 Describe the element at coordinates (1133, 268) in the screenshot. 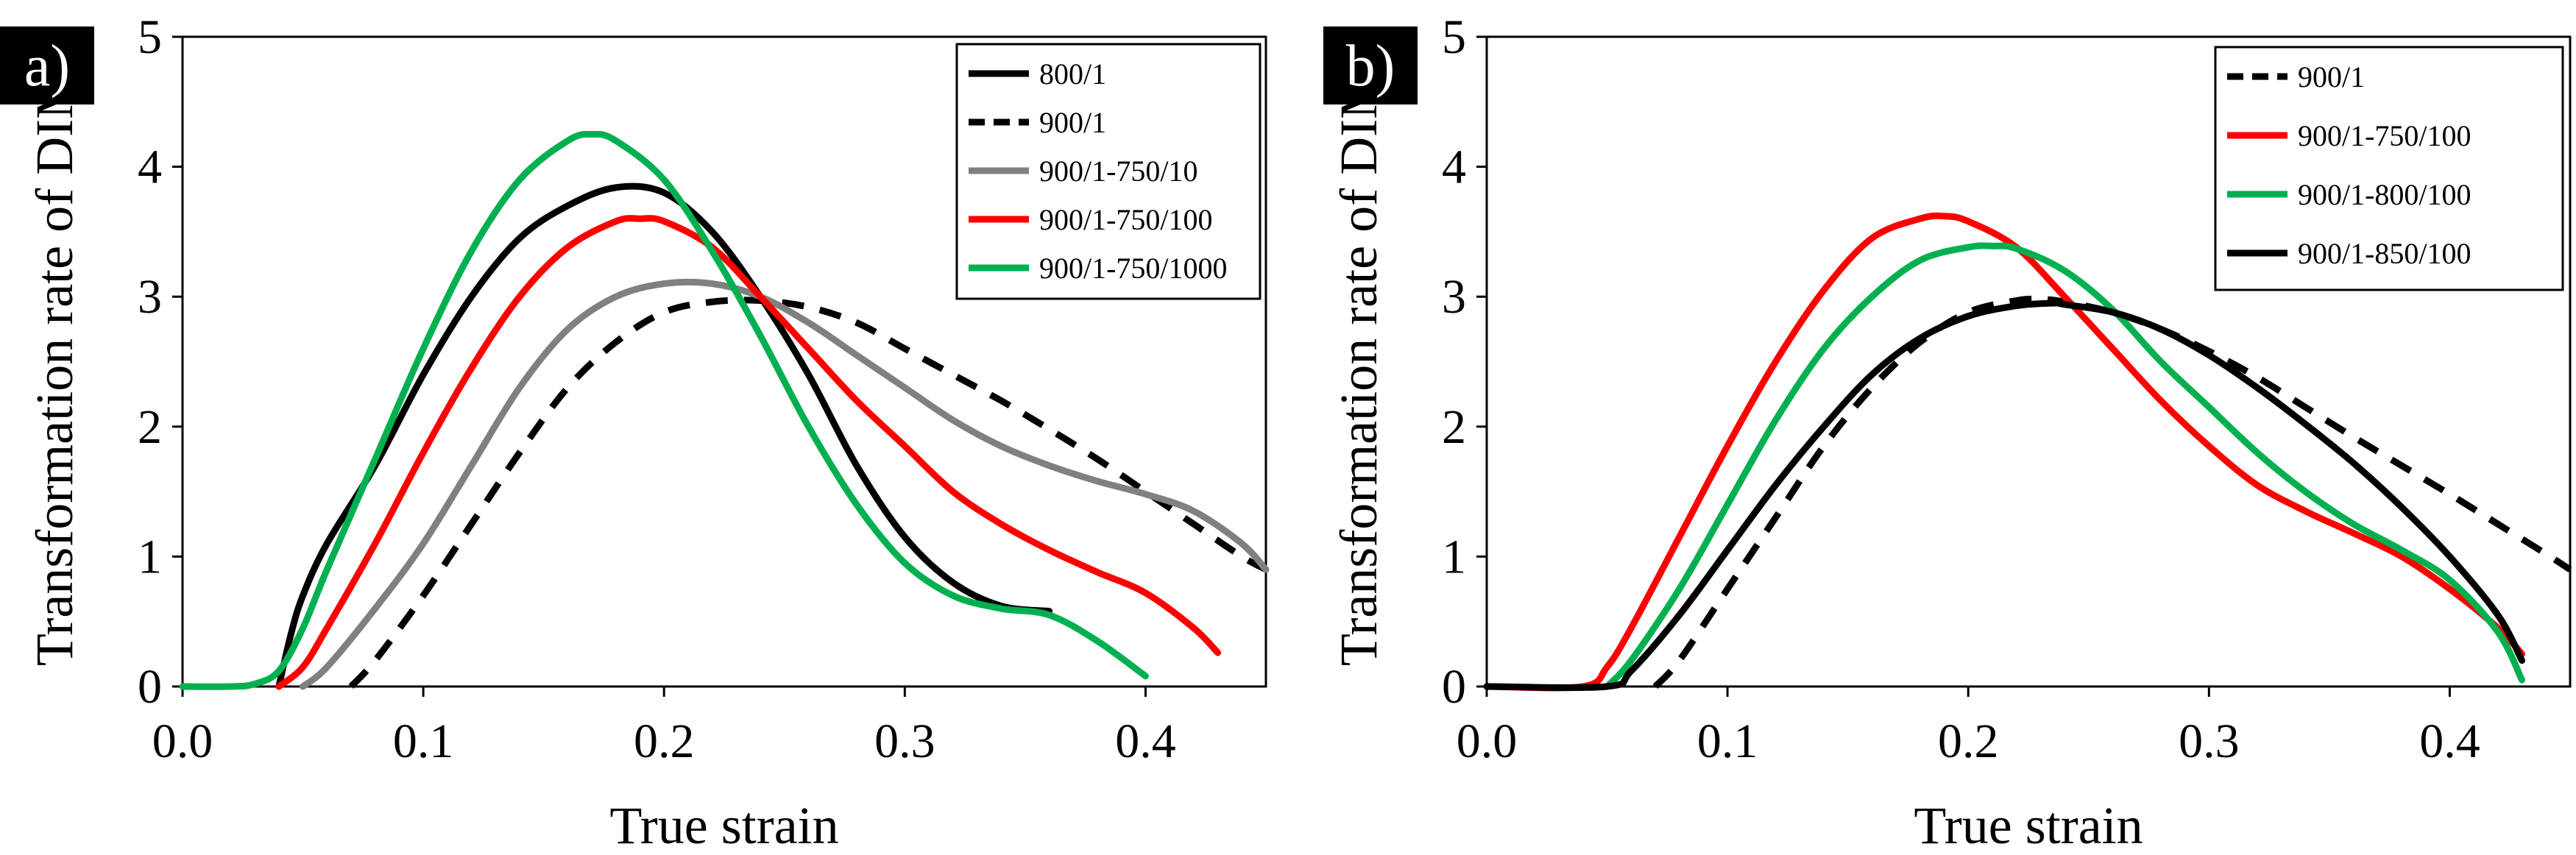

I see `legend-label-900-1-750-1000: 900/1-750/1000` at that location.